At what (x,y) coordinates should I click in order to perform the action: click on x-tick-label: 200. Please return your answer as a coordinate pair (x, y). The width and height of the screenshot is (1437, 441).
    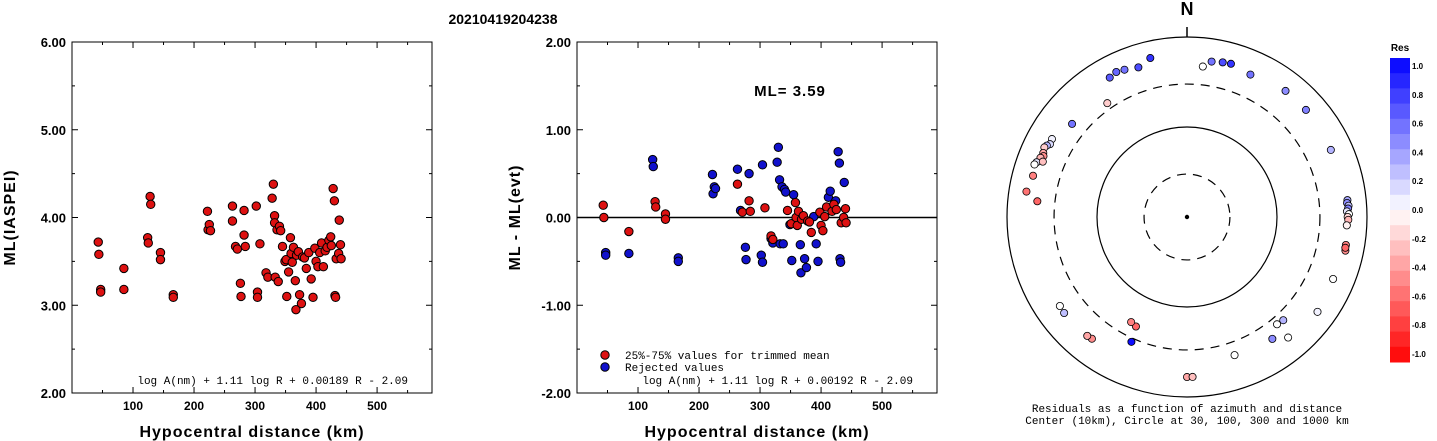
    Looking at the image, I should click on (194, 406).